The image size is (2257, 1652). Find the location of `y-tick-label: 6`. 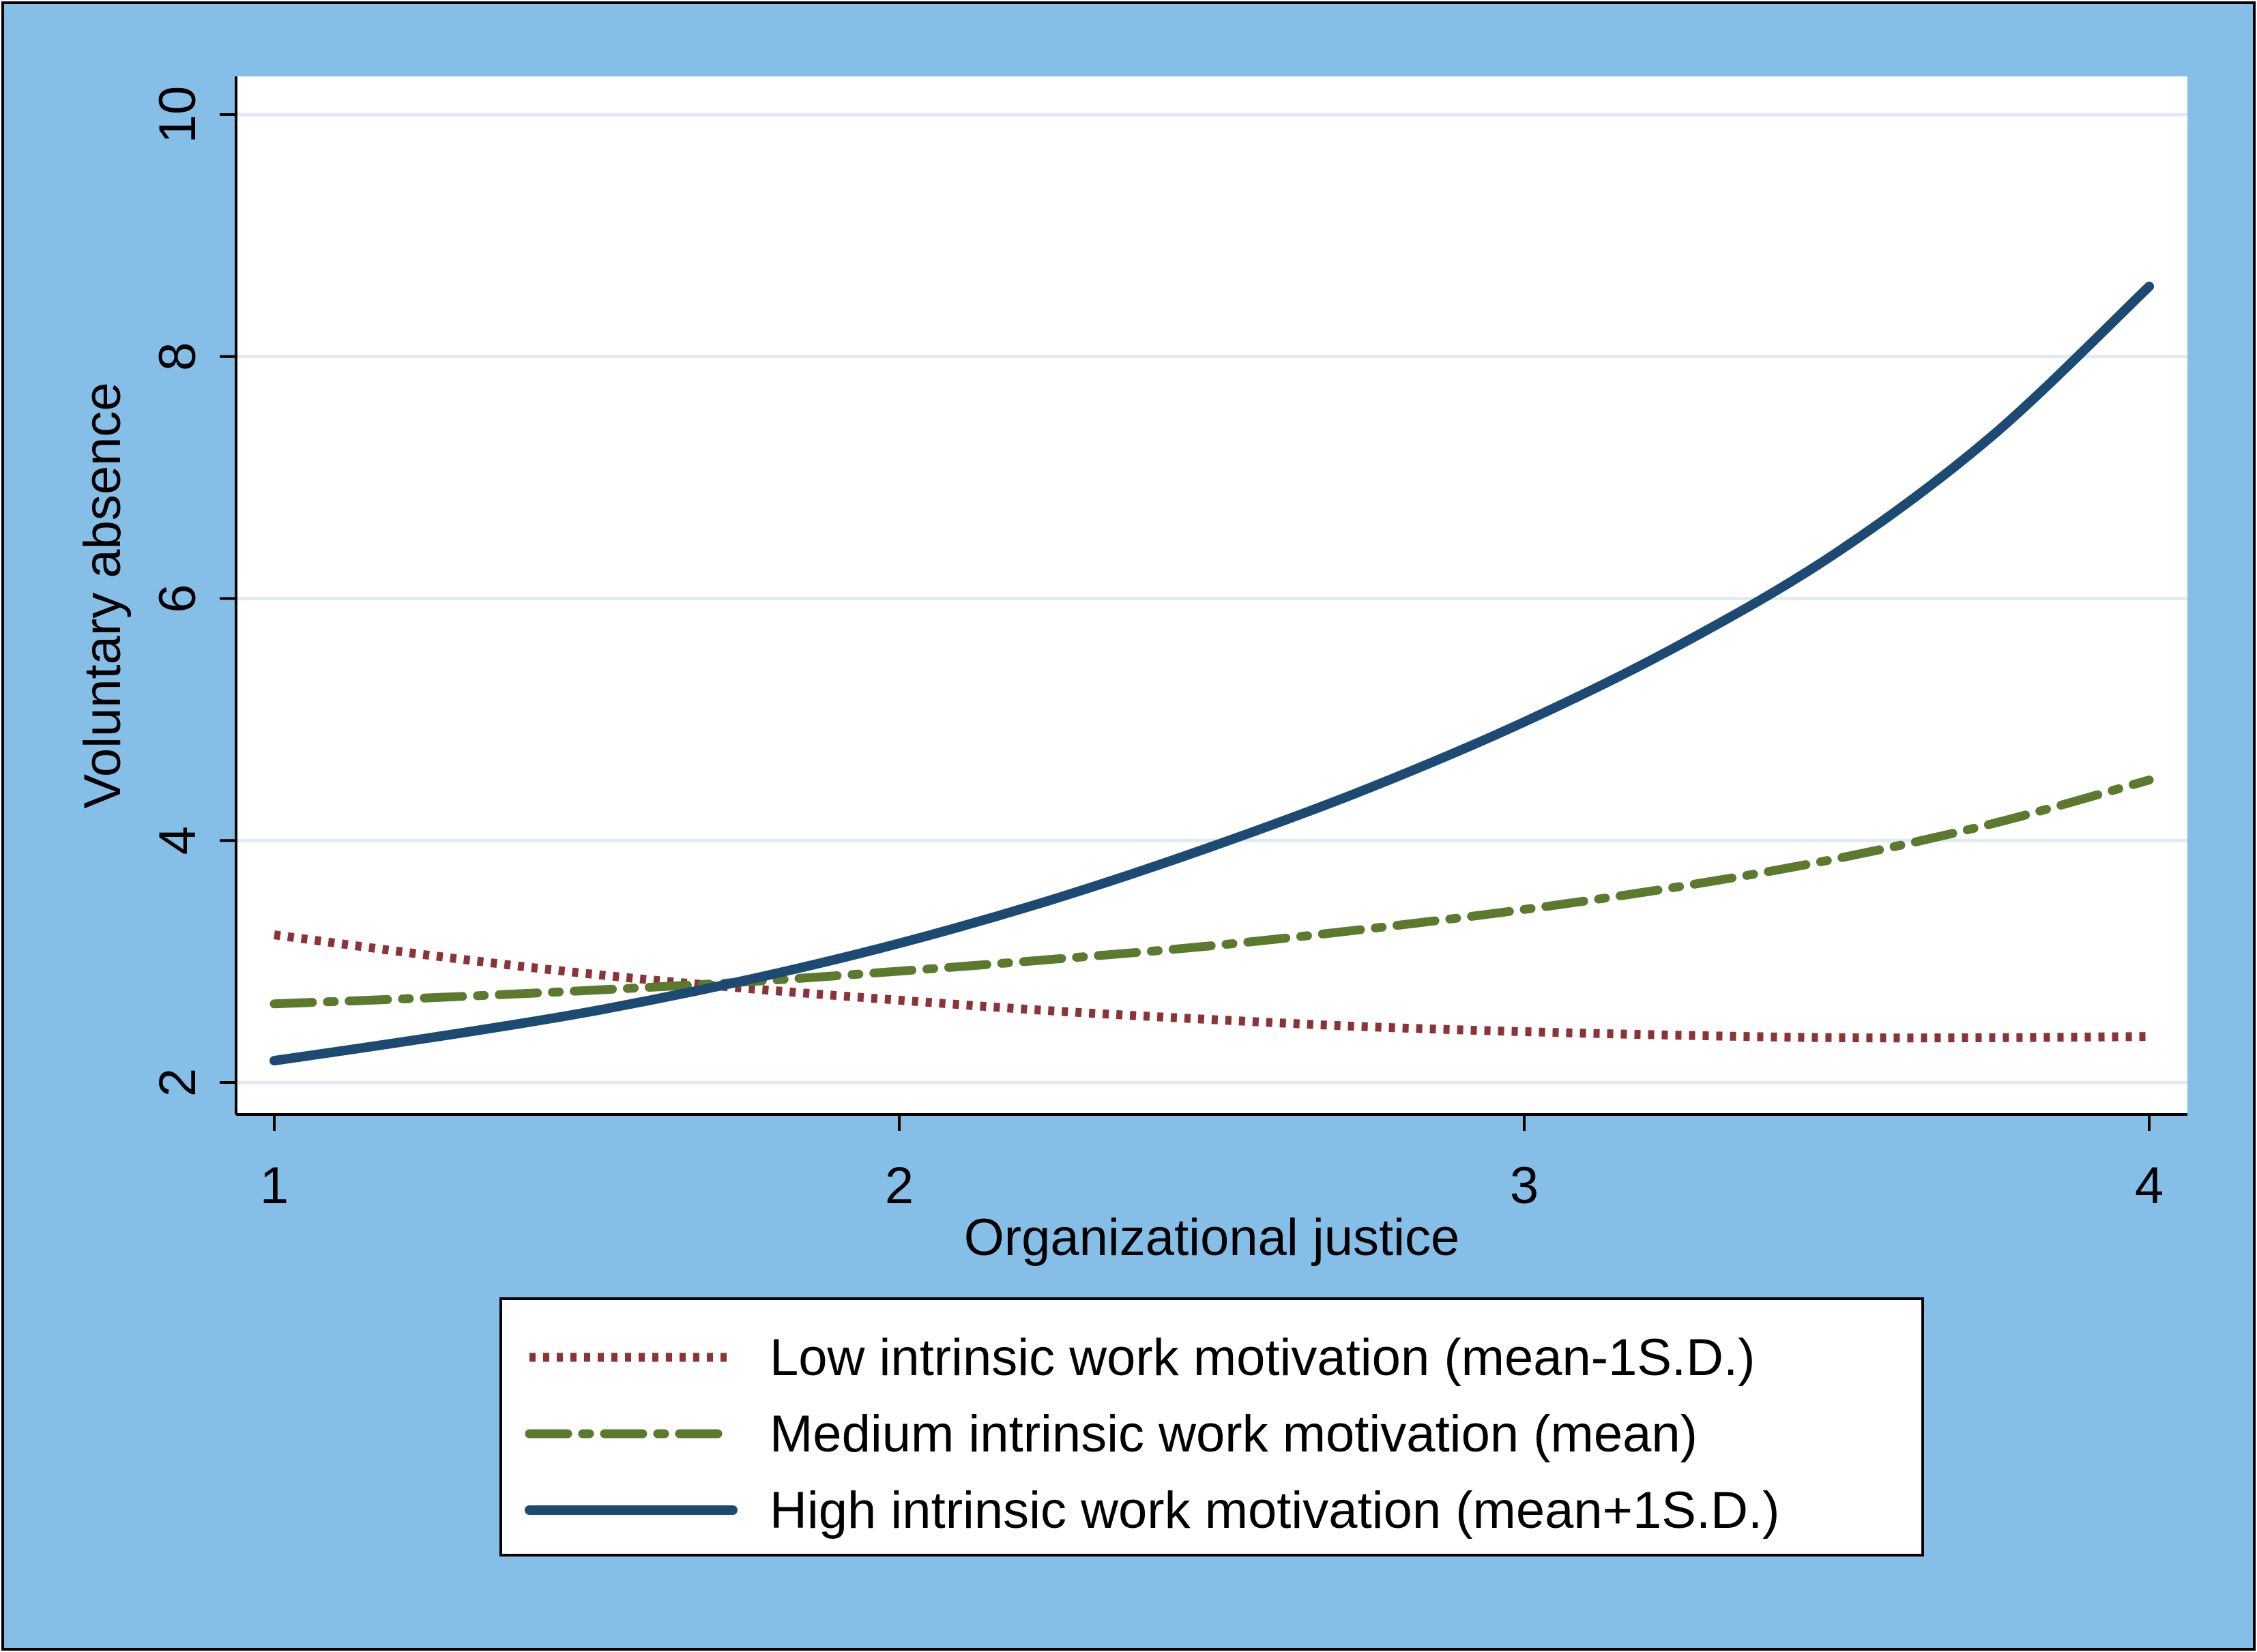

y-tick-label: 6 is located at coordinates (178, 598).